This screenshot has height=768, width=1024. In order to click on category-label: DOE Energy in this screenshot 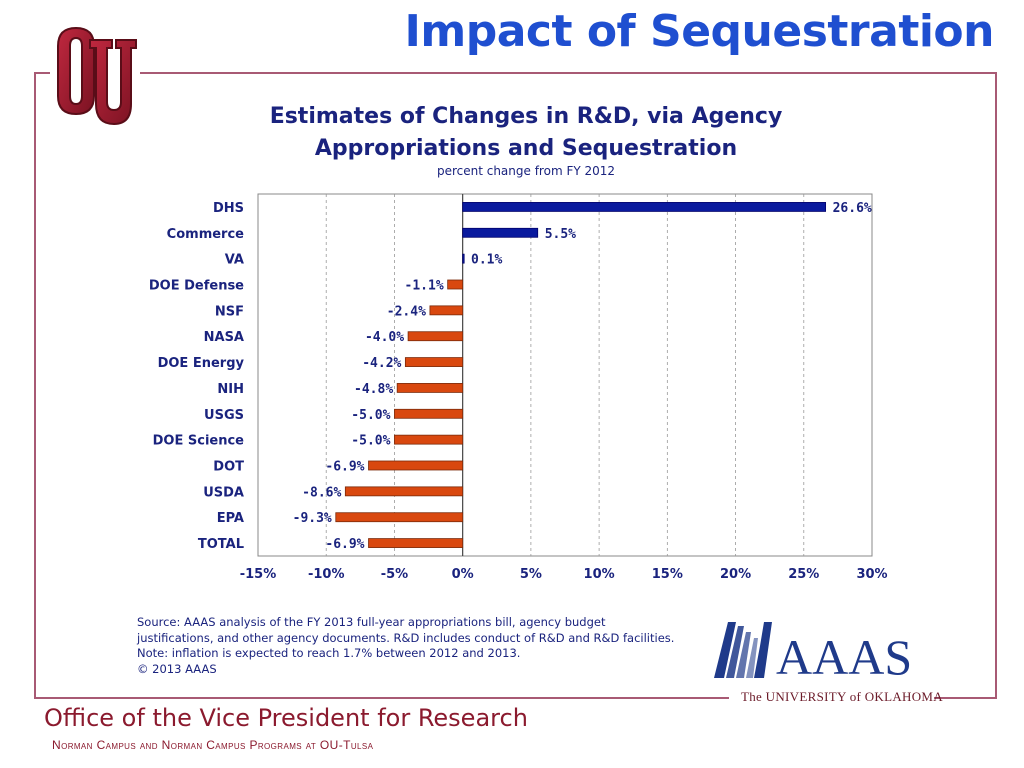, I will do `click(201, 363)`.